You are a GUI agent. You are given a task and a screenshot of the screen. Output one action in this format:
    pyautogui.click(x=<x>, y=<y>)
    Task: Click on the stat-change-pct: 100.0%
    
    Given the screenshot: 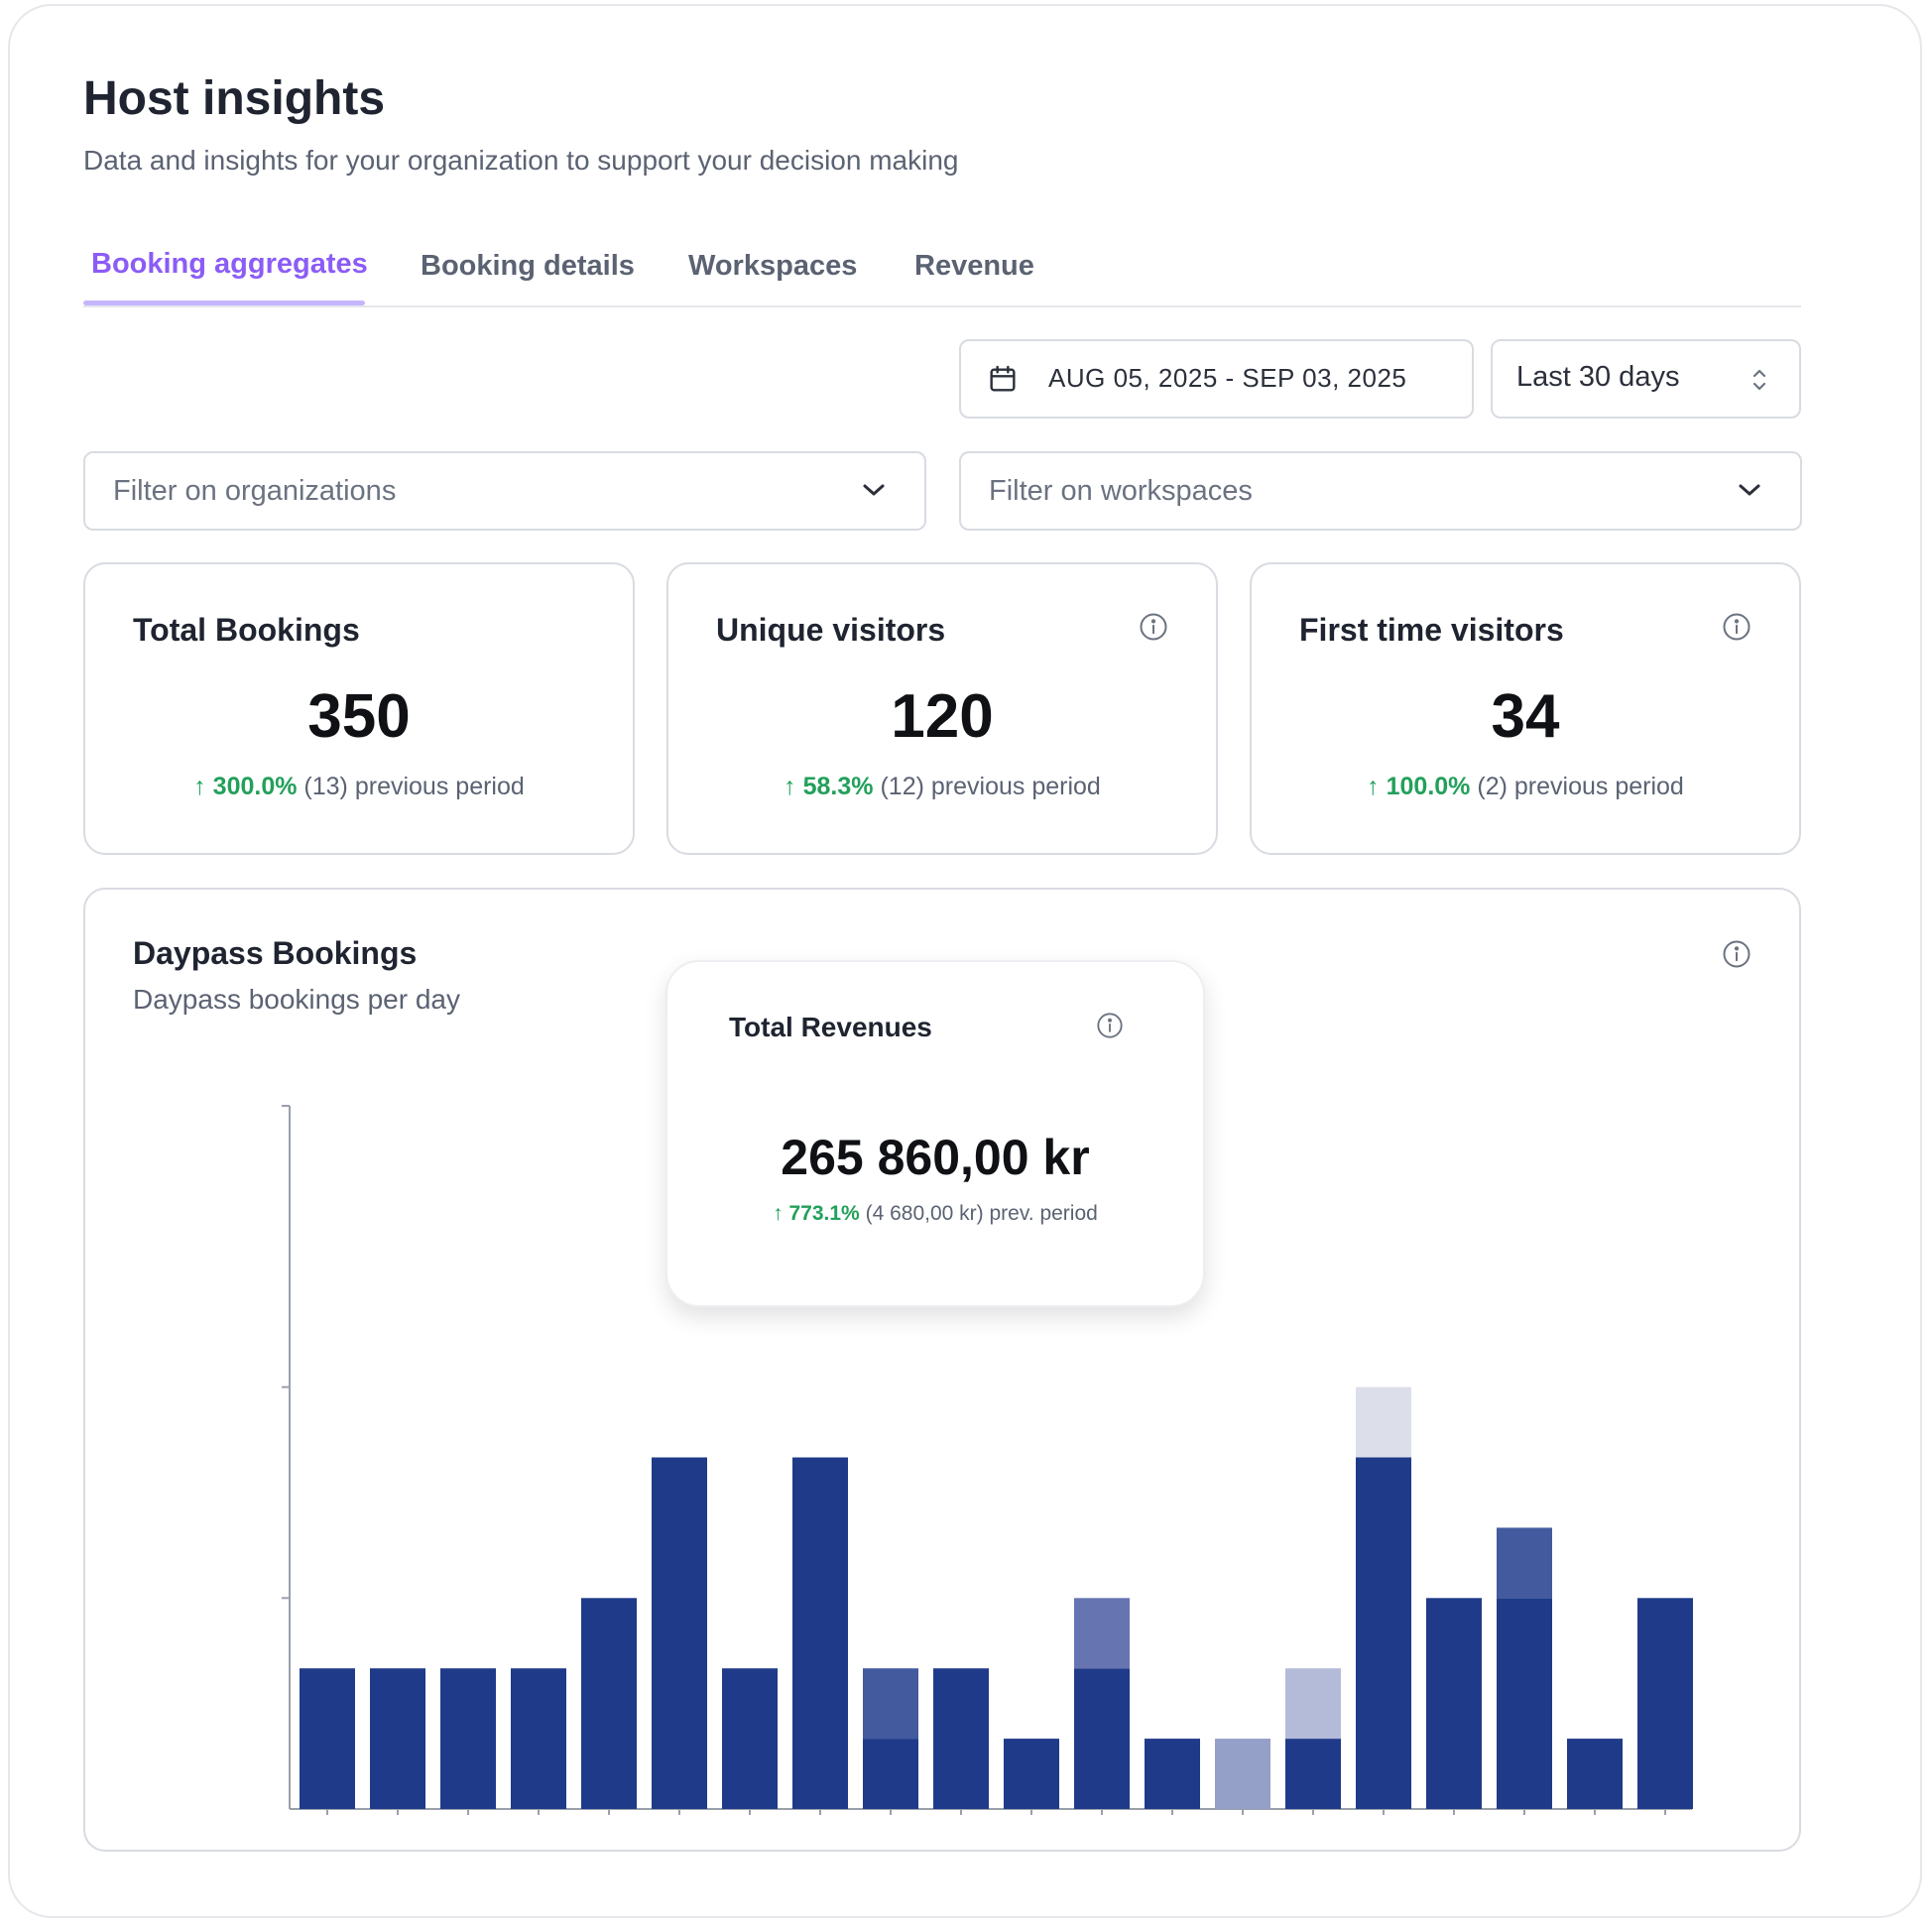 What is the action you would take?
    pyautogui.click(x=1428, y=786)
    